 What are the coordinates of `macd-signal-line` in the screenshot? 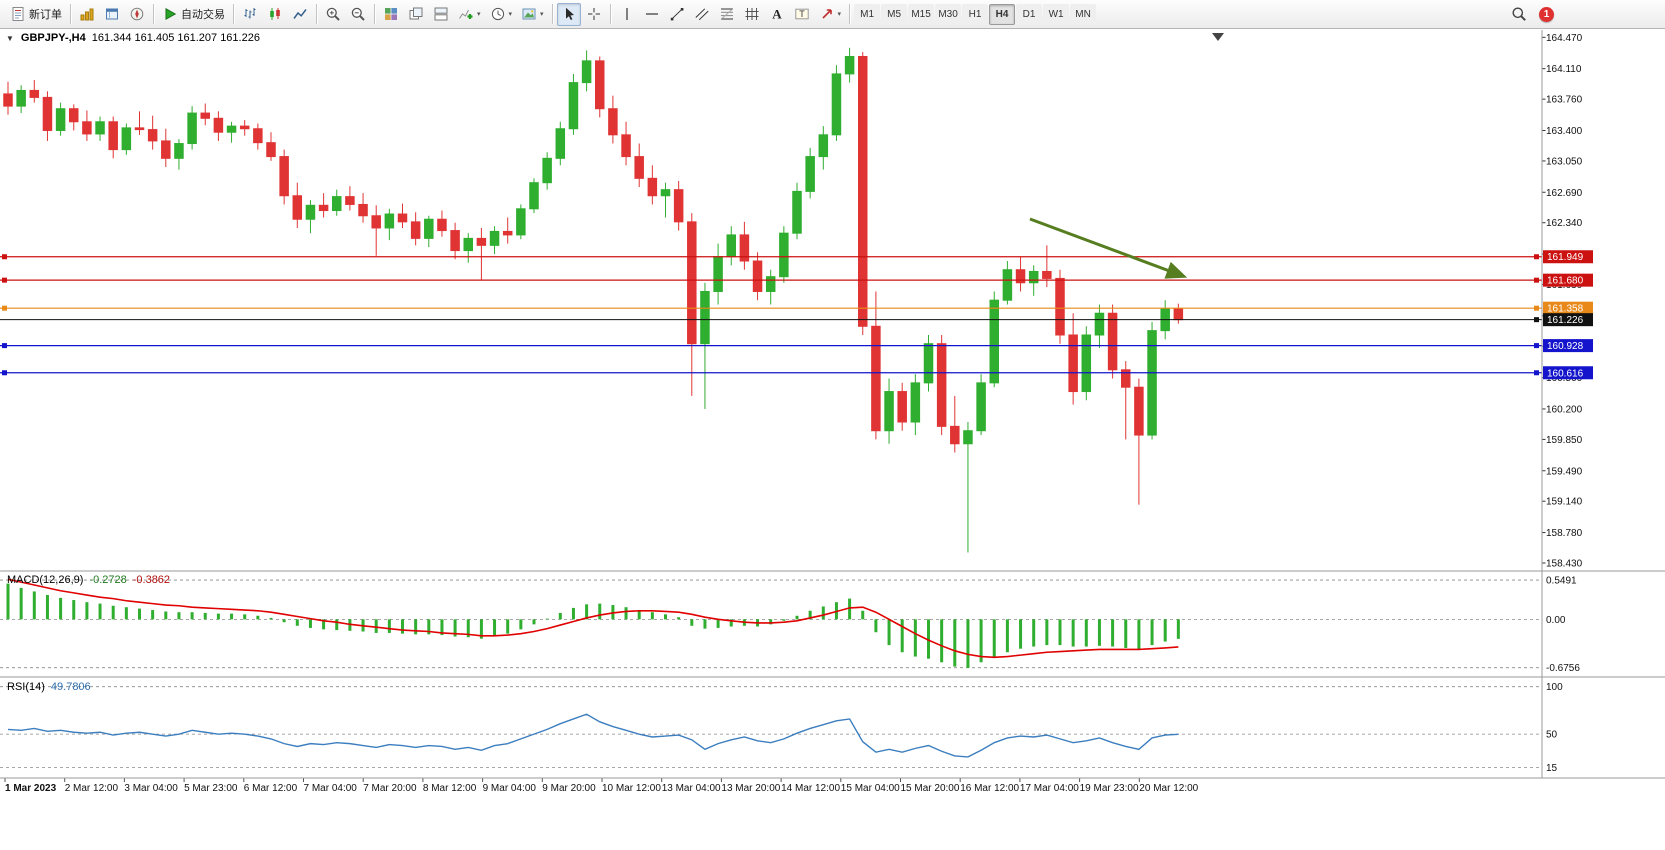 It's located at (593, 618).